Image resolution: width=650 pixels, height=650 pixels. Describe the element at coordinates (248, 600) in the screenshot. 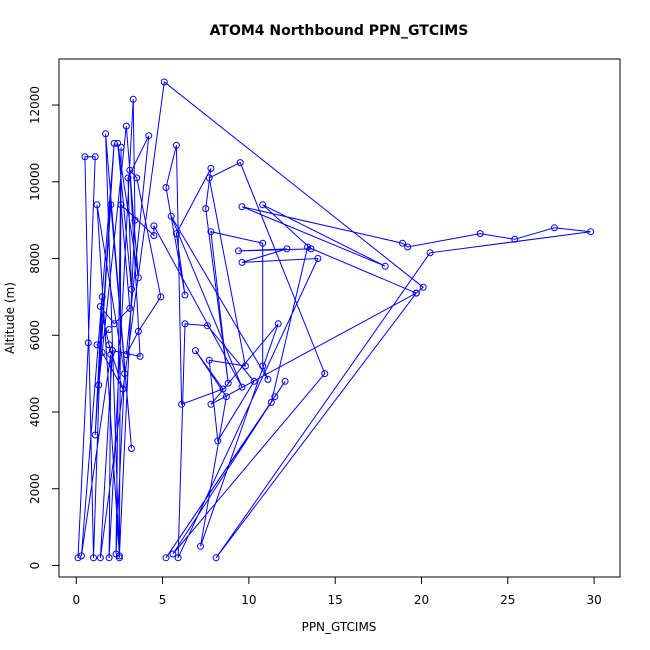

I see `x-tick-label: 10` at that location.